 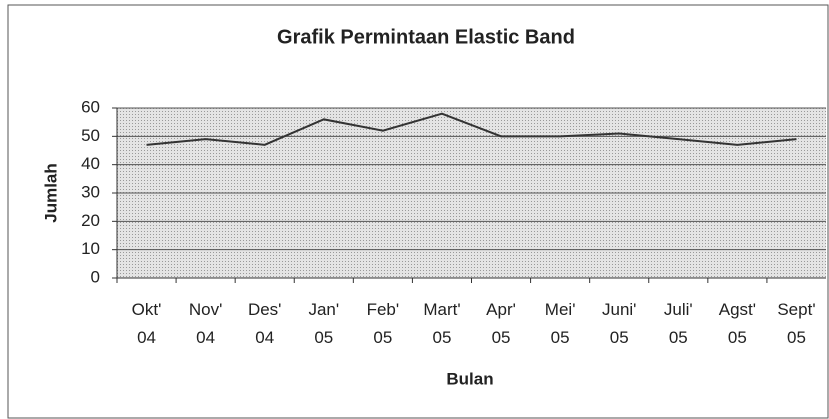 What do you see at coordinates (90, 106) in the screenshot?
I see `y-tick-label: 60` at bounding box center [90, 106].